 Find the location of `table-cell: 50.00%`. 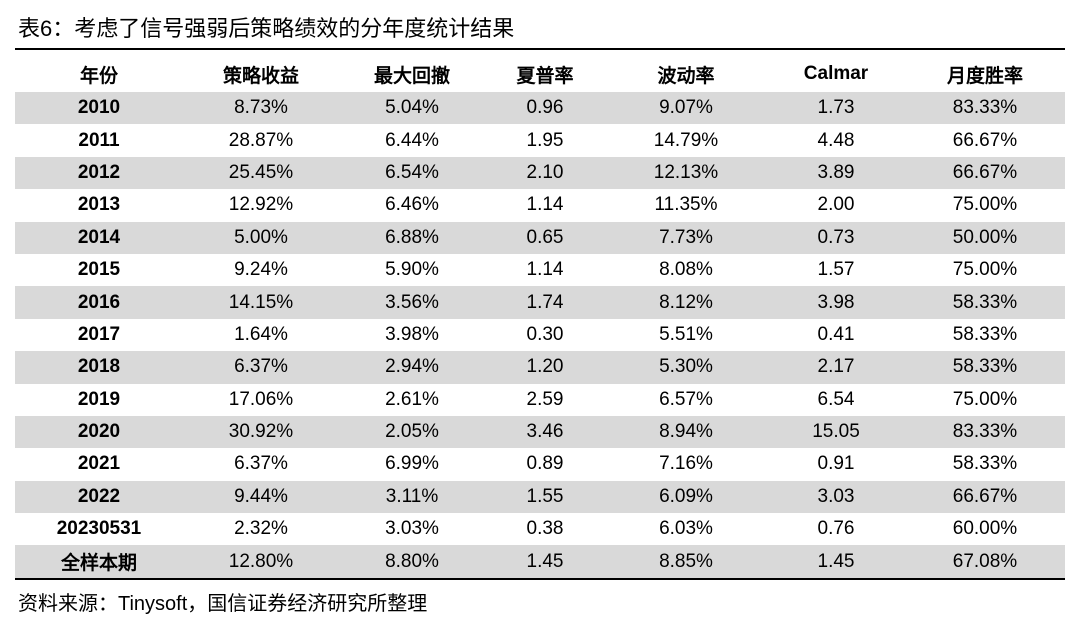

table-cell: 50.00% is located at coordinates (985, 237).